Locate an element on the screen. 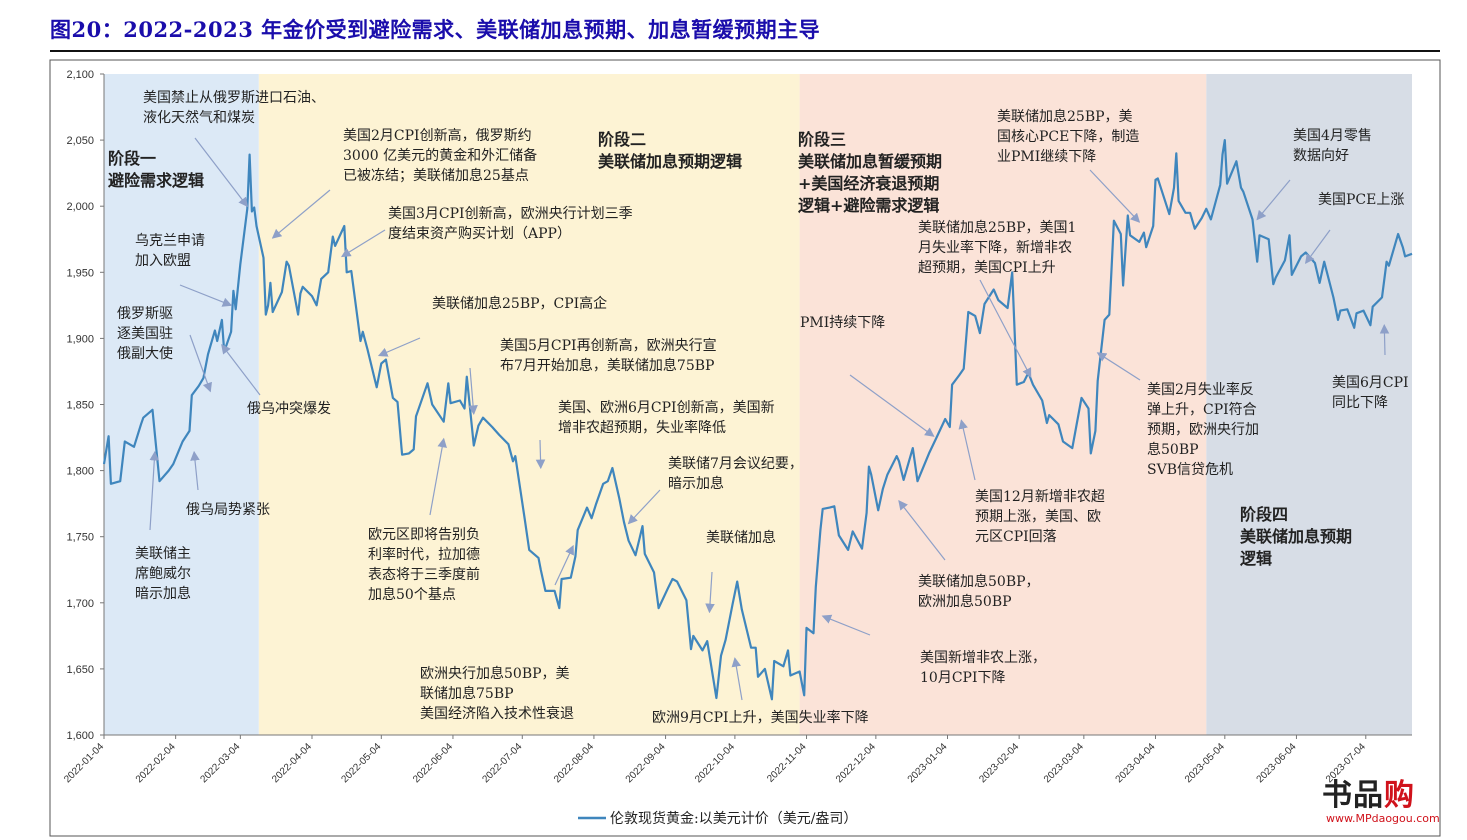  x-tick-label: 2023-06-04 is located at coordinates (1277, 763).